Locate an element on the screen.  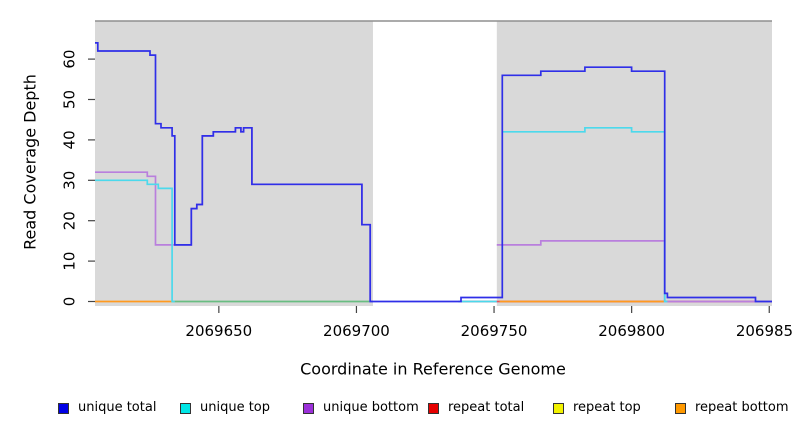
legend-label: unique bottom is located at coordinates (371, 407).